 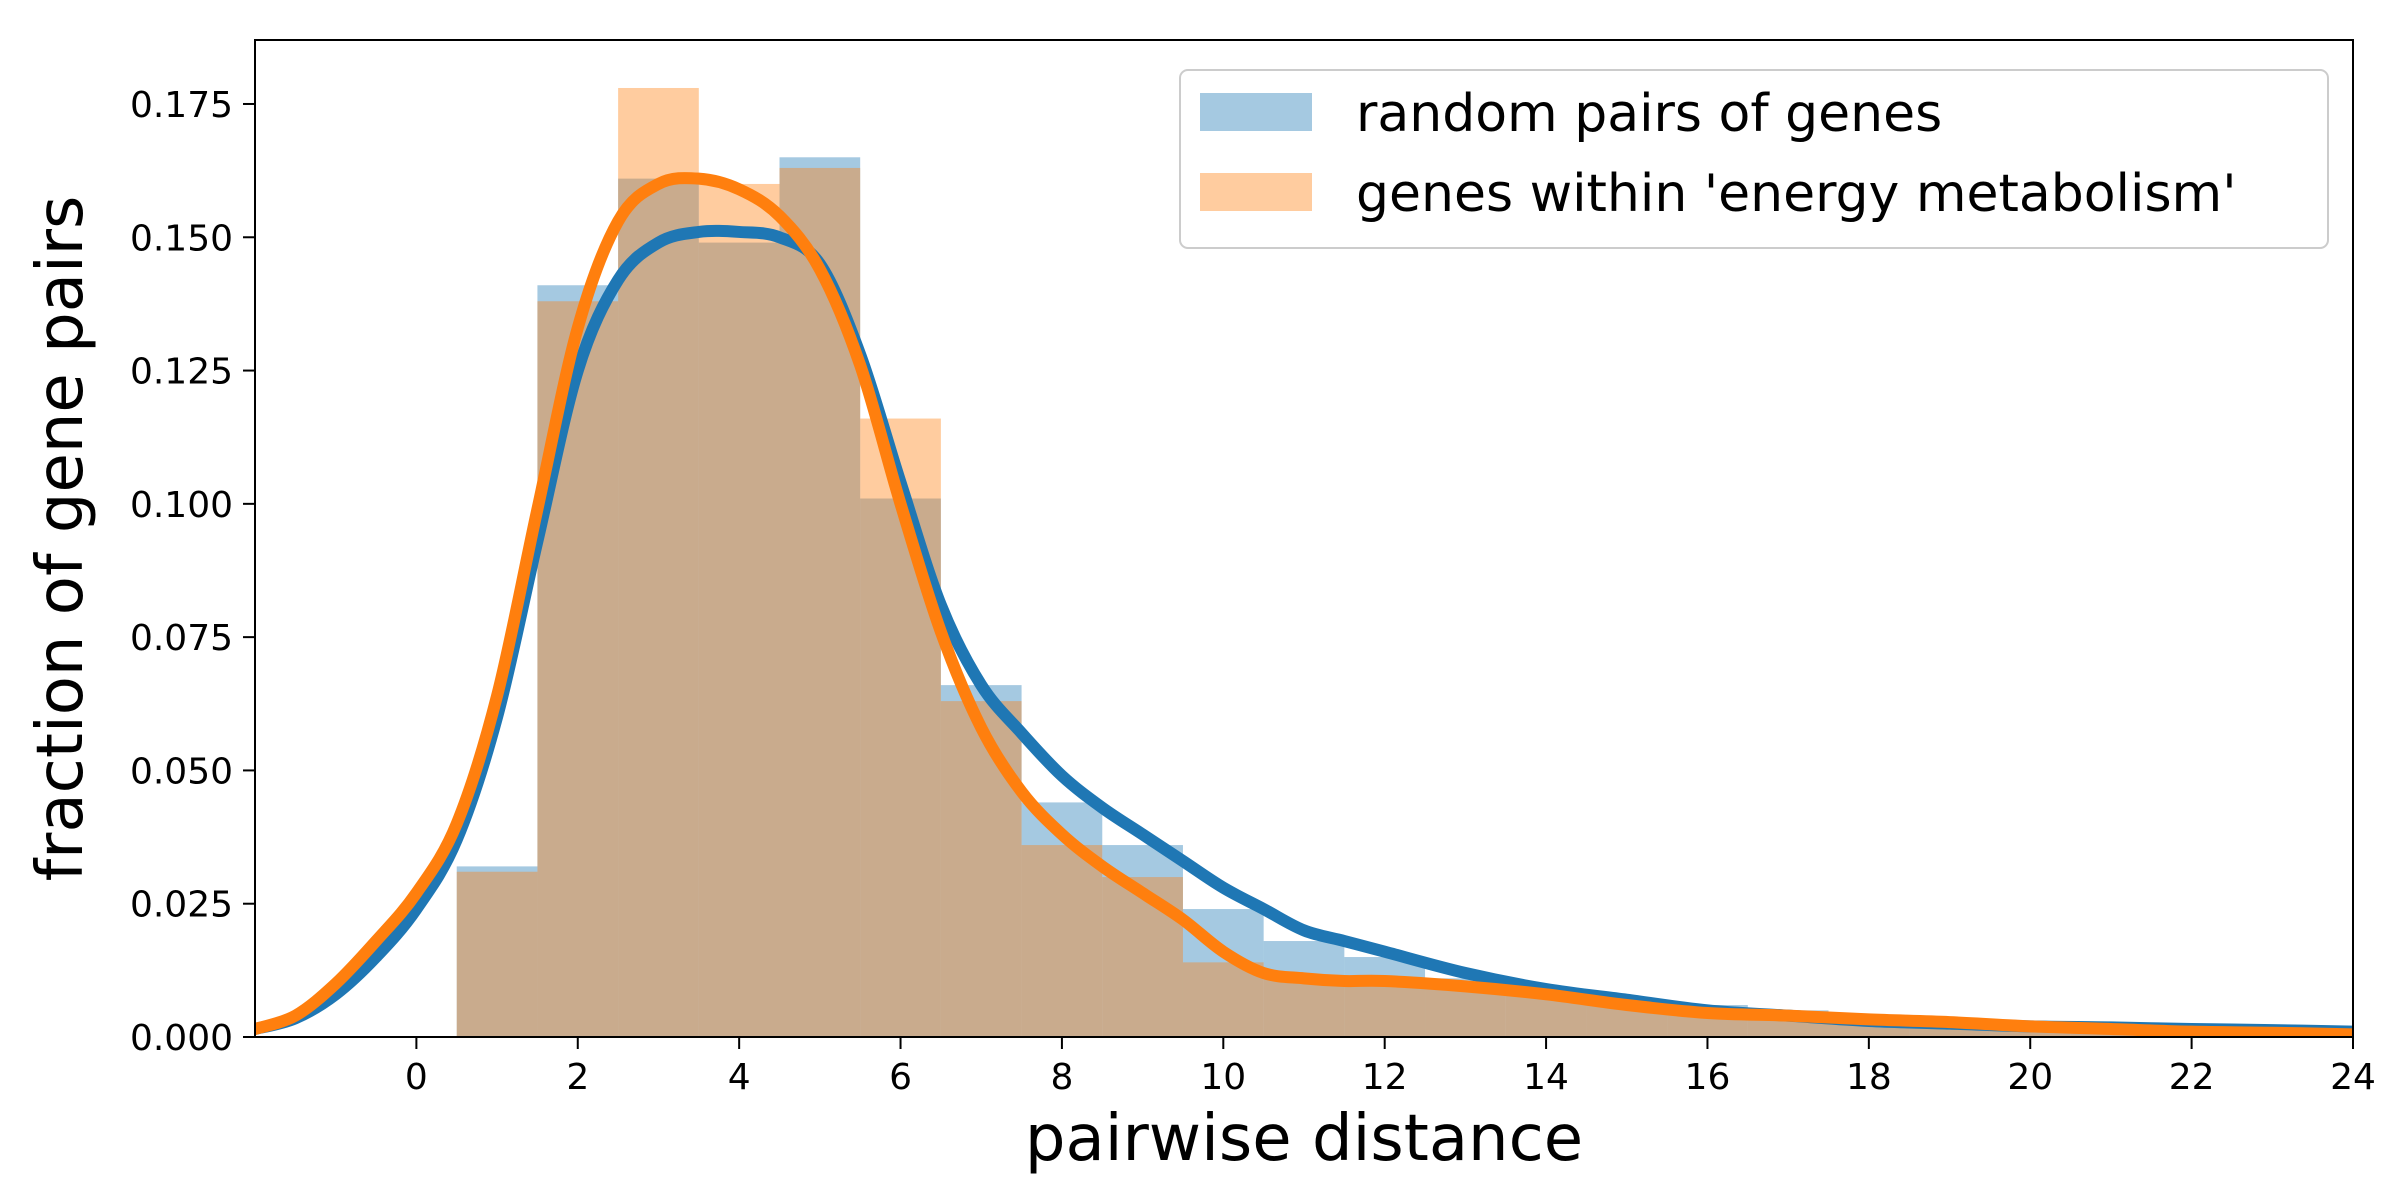 What do you see at coordinates (1546, 1077) in the screenshot?
I see `x-tick-label: 14` at bounding box center [1546, 1077].